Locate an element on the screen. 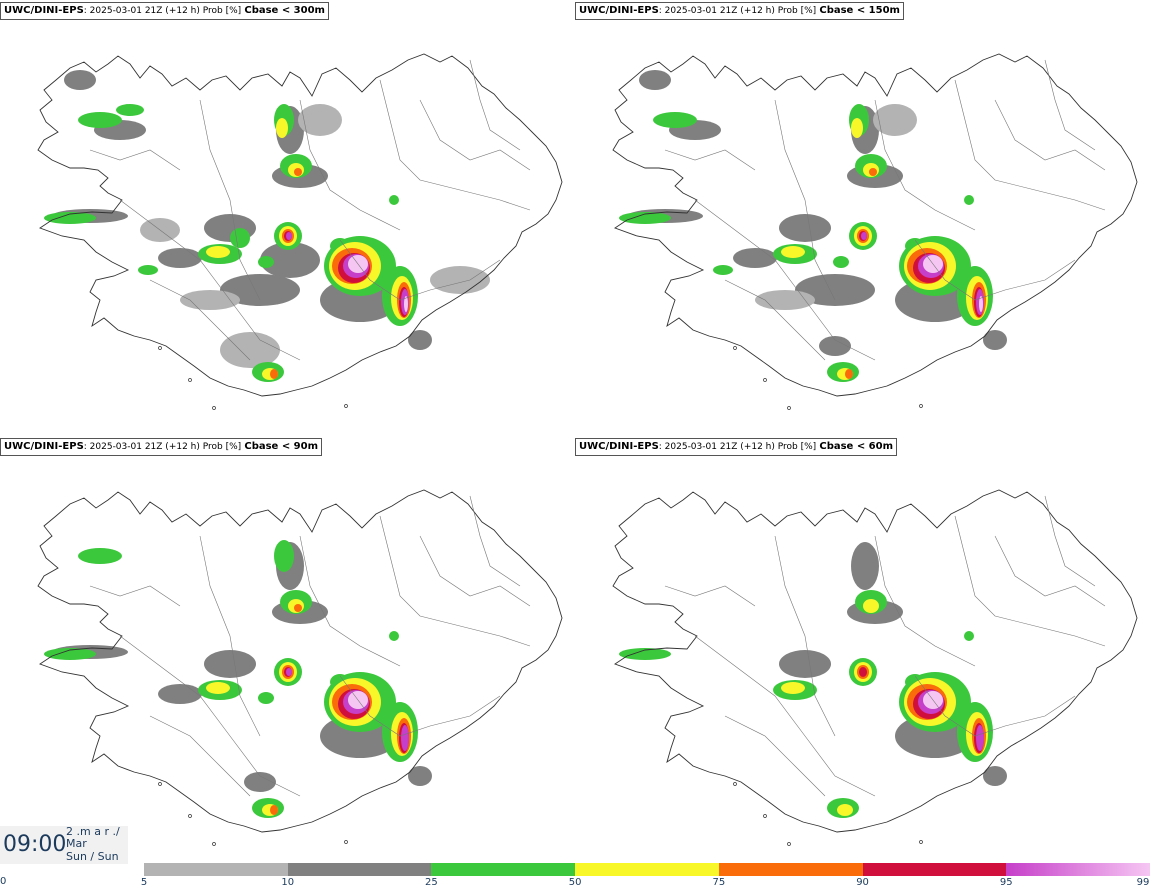  colorbar-tick-label: 25 is located at coordinates (431, 882).